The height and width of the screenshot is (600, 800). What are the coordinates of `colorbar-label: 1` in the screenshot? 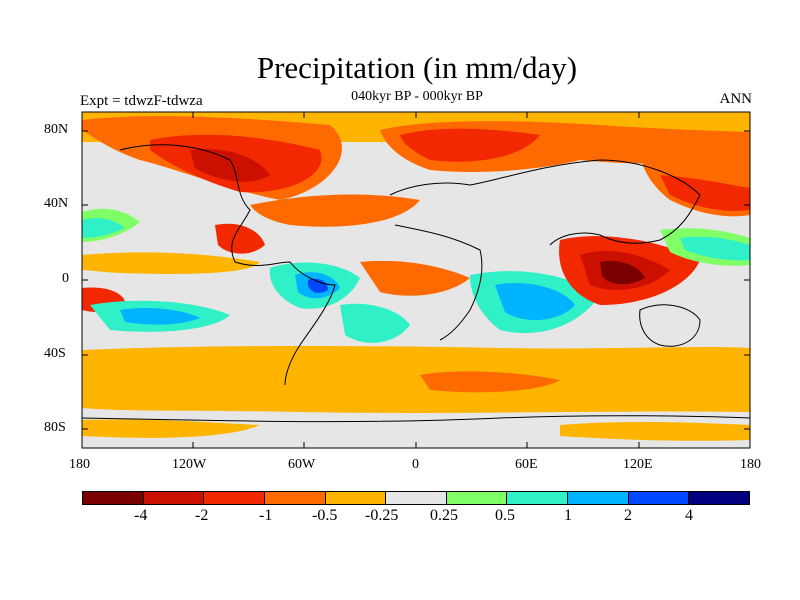 It's located at (568, 515).